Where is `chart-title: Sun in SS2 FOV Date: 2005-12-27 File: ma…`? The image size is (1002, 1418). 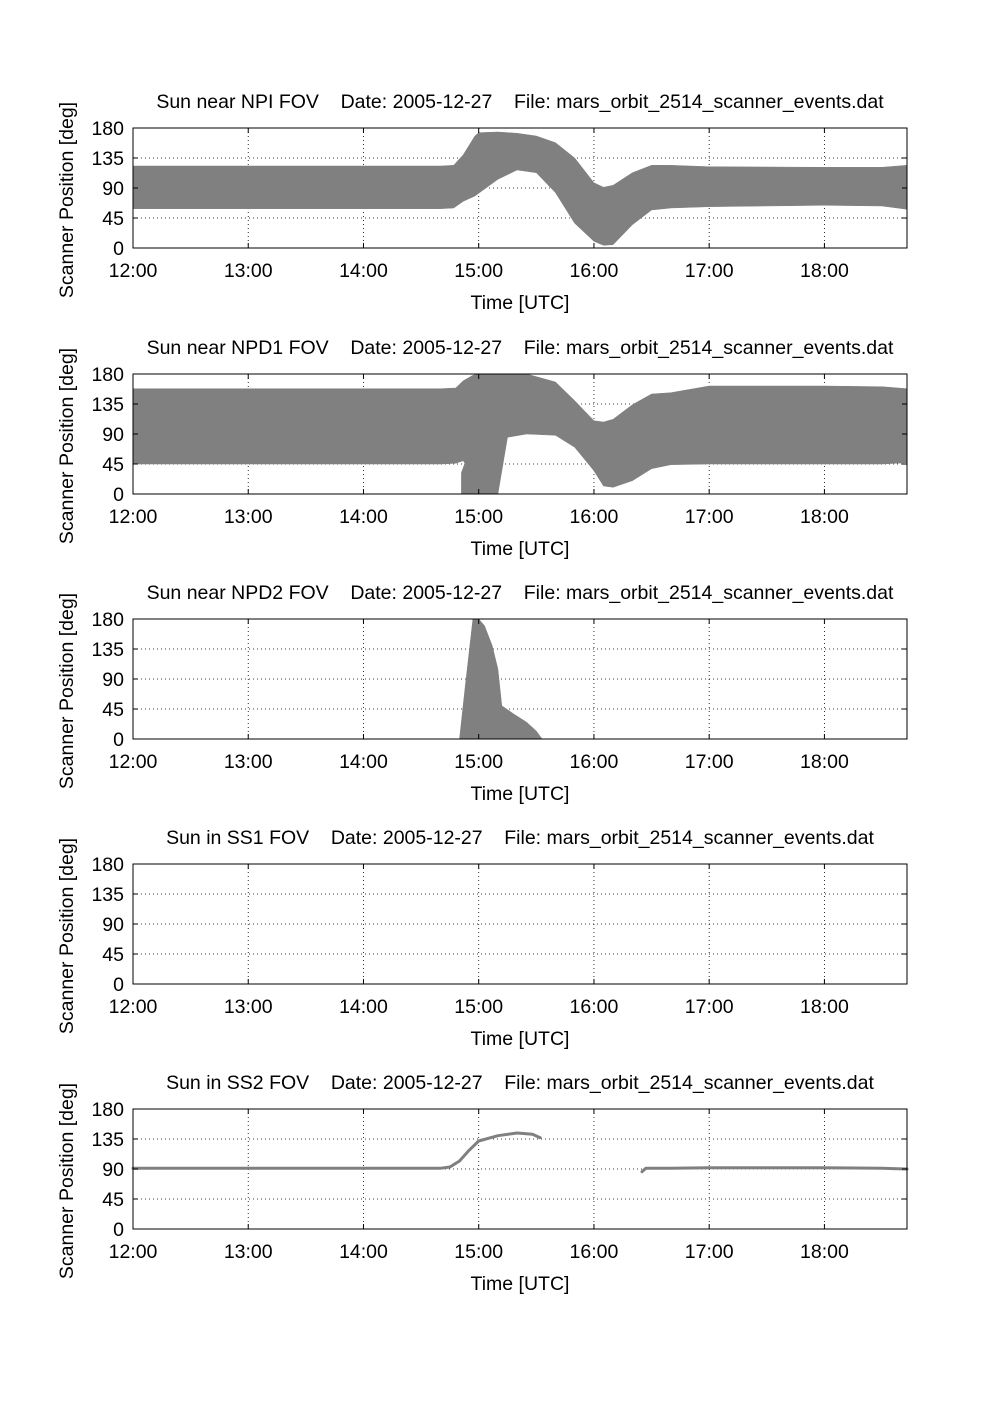 chart-title: Sun in SS2 FOV Date: 2005-12-27 File: ma… is located at coordinates (520, 1083).